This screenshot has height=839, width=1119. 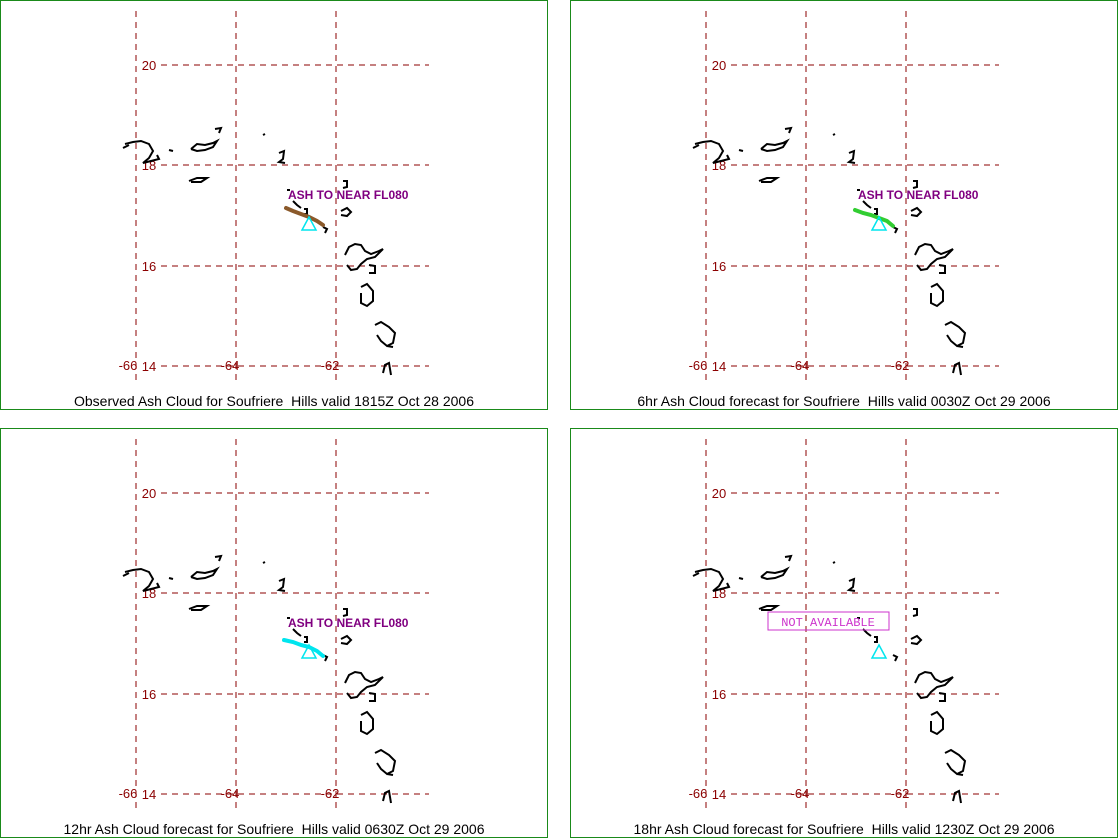 I want to click on lat-label: 16, so click(x=149, y=266).